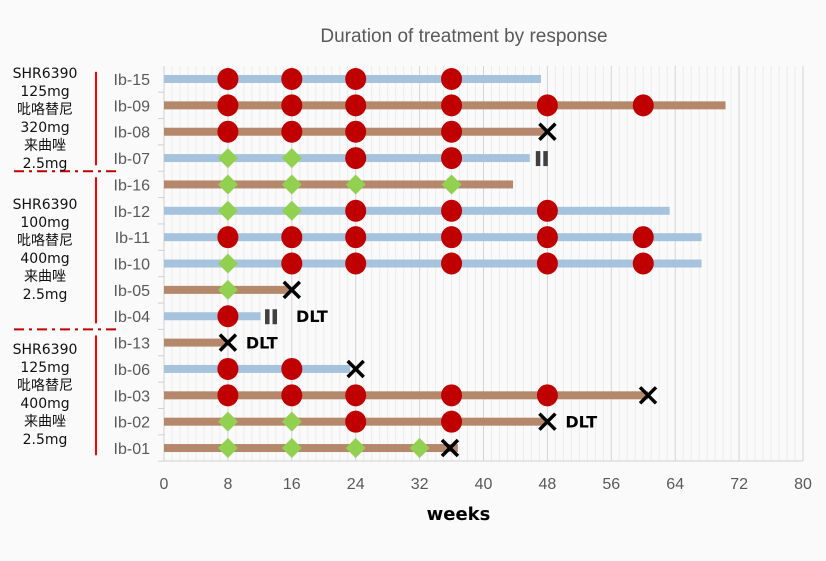 The width and height of the screenshot is (826, 561). I want to click on patient-label: Ib-09, so click(132, 106).